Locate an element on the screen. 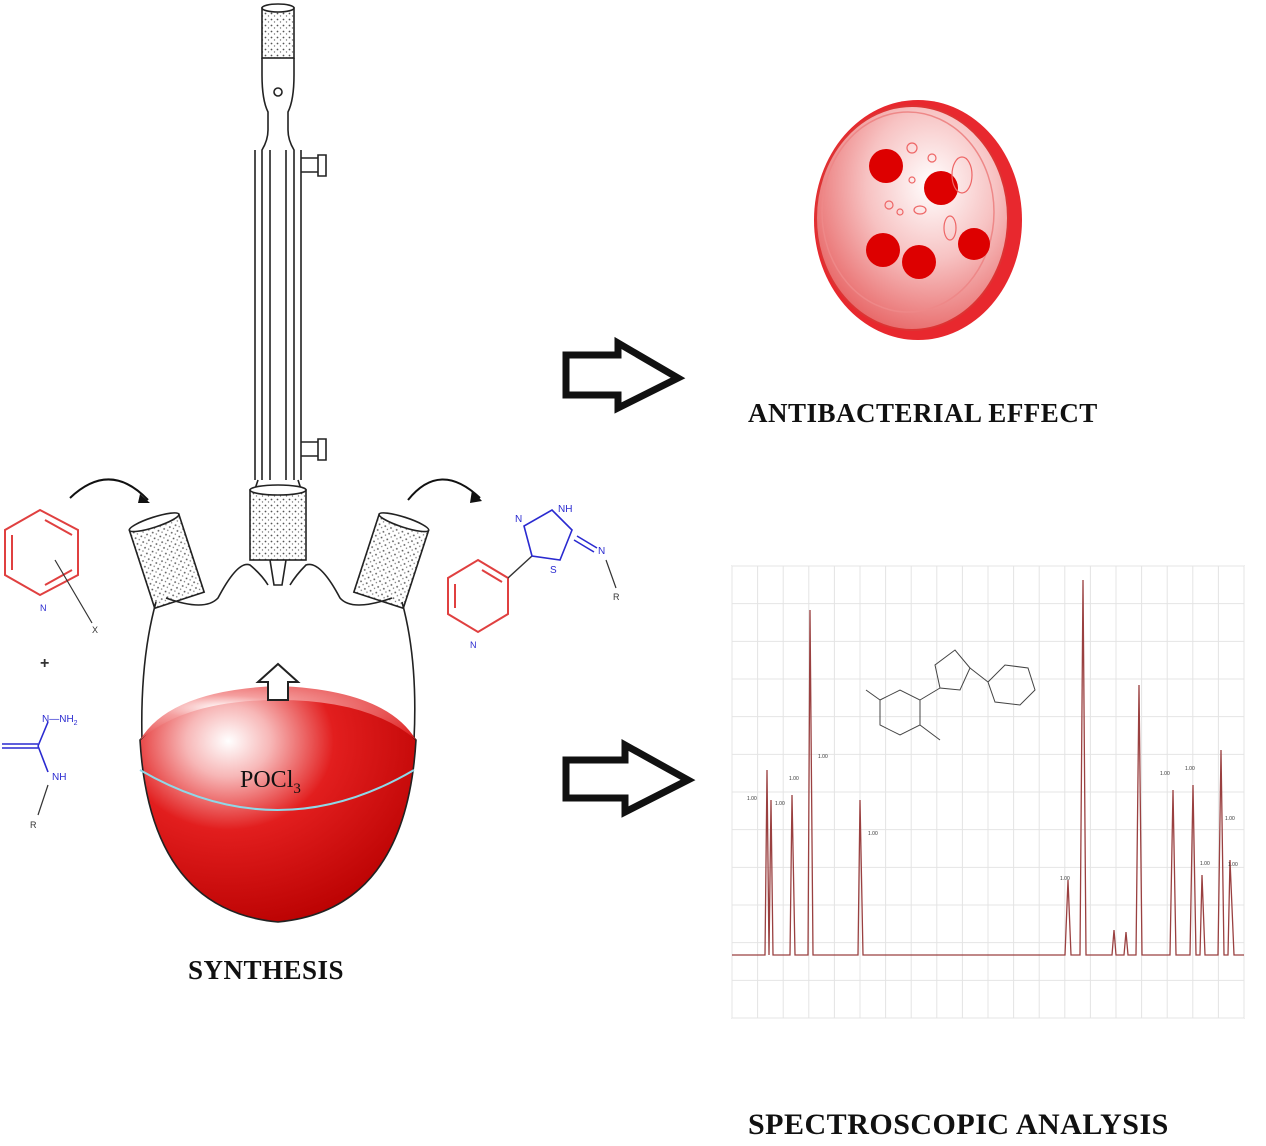 The image size is (1266, 1146). nmr-inset-structure is located at coordinates (950, 695).